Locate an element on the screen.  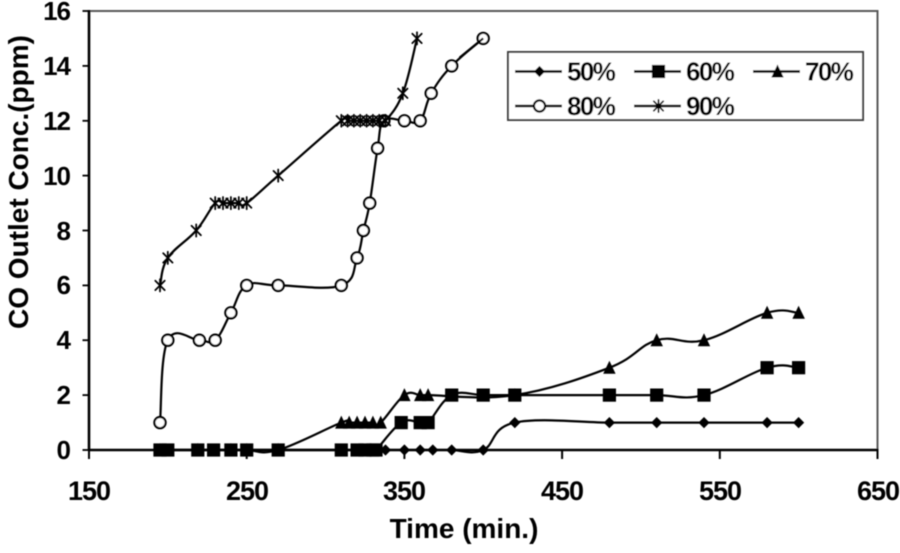
svg-text: 150 is located at coordinates (89, 491).